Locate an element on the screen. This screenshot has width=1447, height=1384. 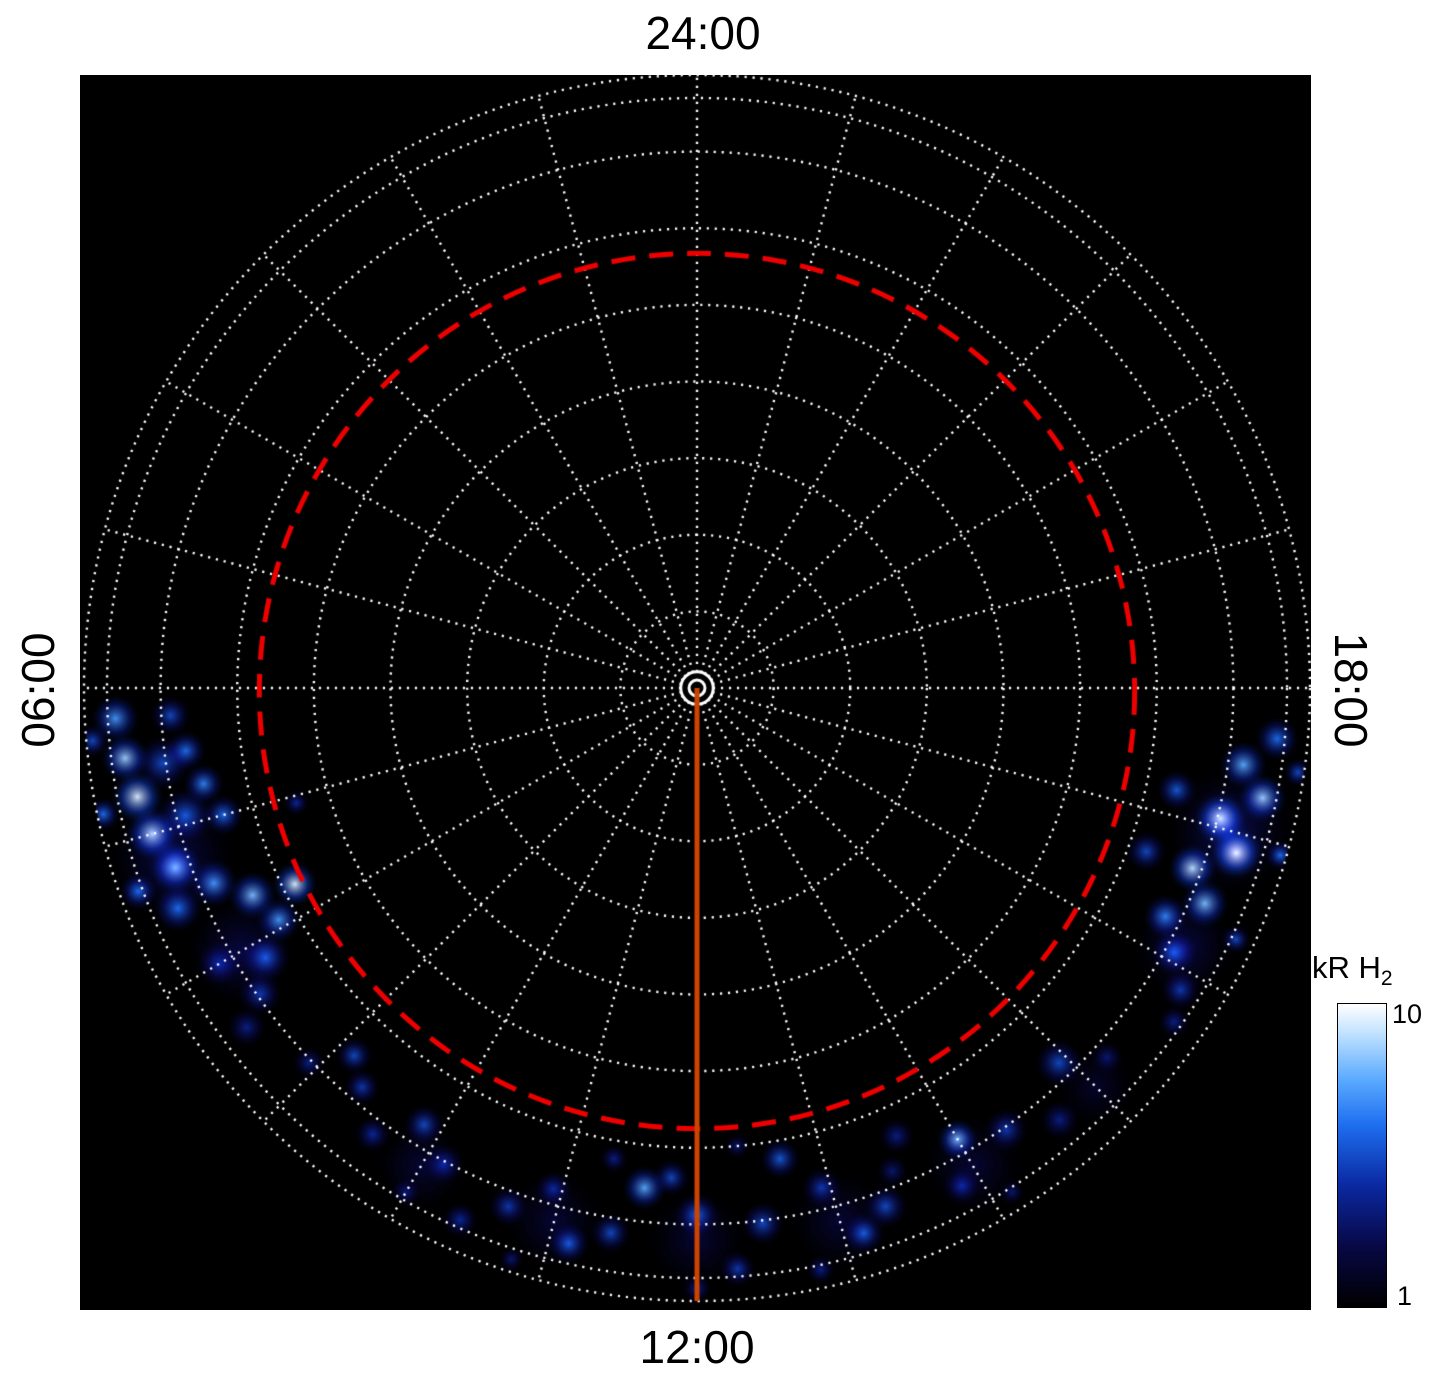
colorbar-gradient is located at coordinates (1362, 1155).